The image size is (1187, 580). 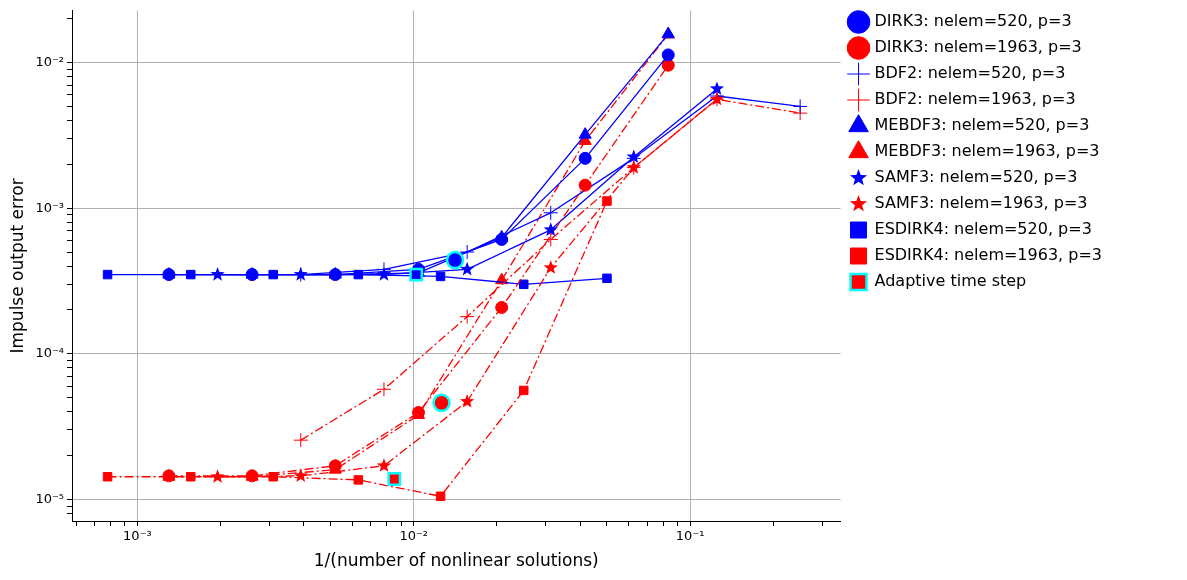 I want to click on y-axis-title: Impulse output error, so click(x=16, y=266).